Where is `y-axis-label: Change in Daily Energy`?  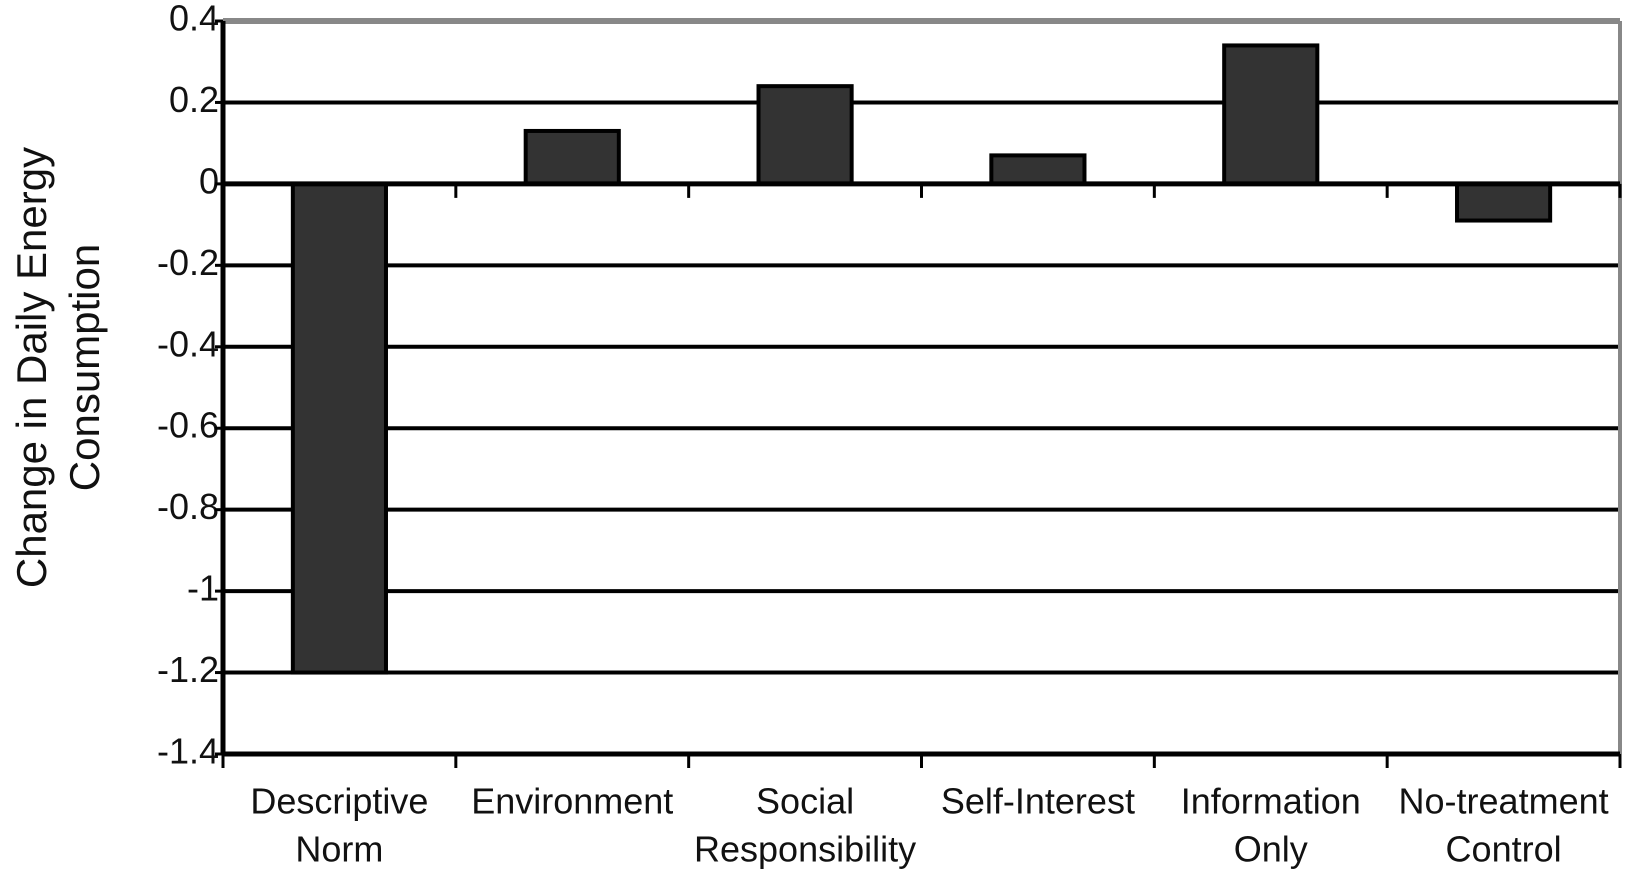
y-axis-label: Change in Daily Energy is located at coordinates (31, 367).